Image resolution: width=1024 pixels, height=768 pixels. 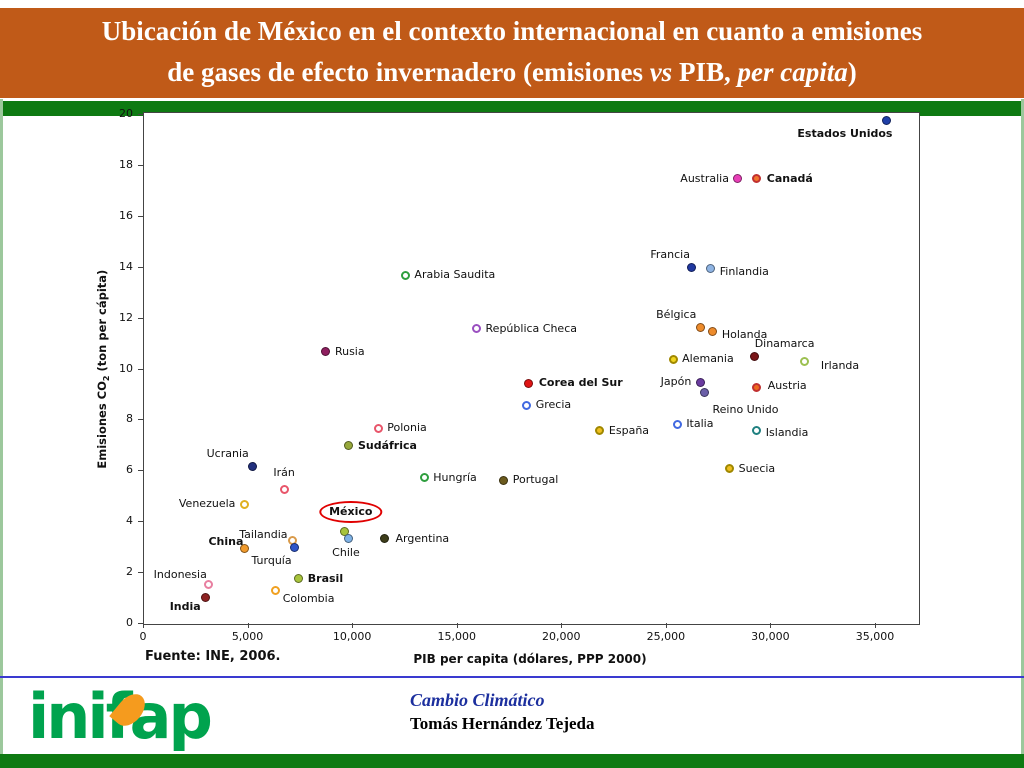 What do you see at coordinates (875, 636) in the screenshot?
I see `x-tick-label: 35,000` at bounding box center [875, 636].